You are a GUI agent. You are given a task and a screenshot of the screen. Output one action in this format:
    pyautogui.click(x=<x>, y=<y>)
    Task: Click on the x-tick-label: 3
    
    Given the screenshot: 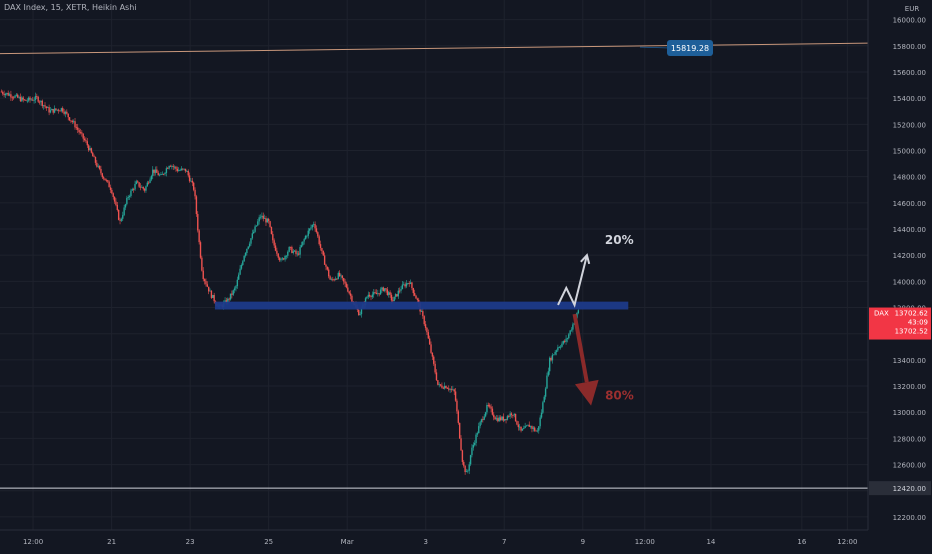 What is the action you would take?
    pyautogui.click(x=425, y=542)
    